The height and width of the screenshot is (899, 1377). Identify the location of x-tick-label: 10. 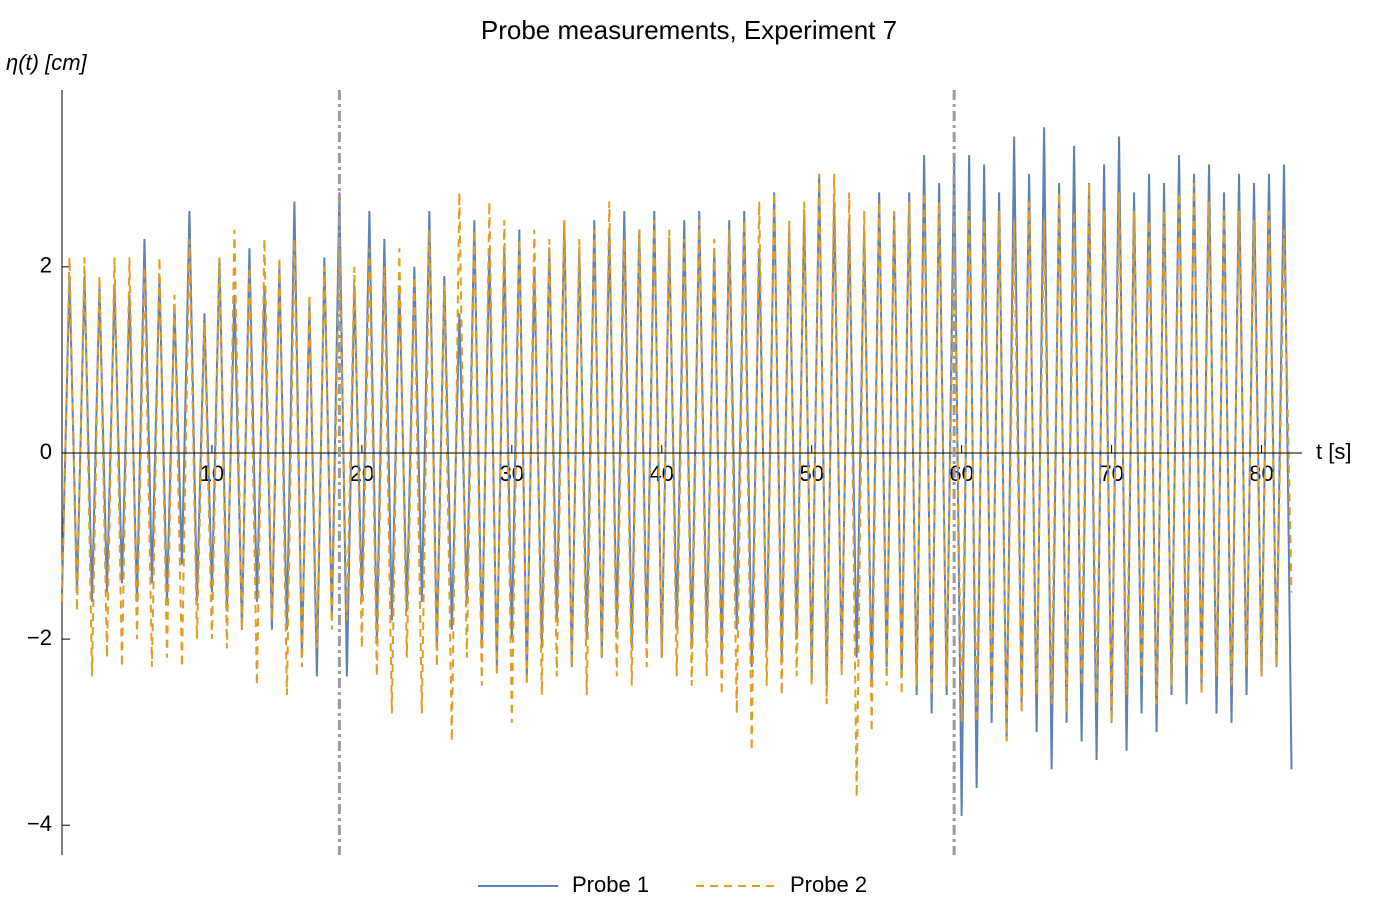
(212, 473).